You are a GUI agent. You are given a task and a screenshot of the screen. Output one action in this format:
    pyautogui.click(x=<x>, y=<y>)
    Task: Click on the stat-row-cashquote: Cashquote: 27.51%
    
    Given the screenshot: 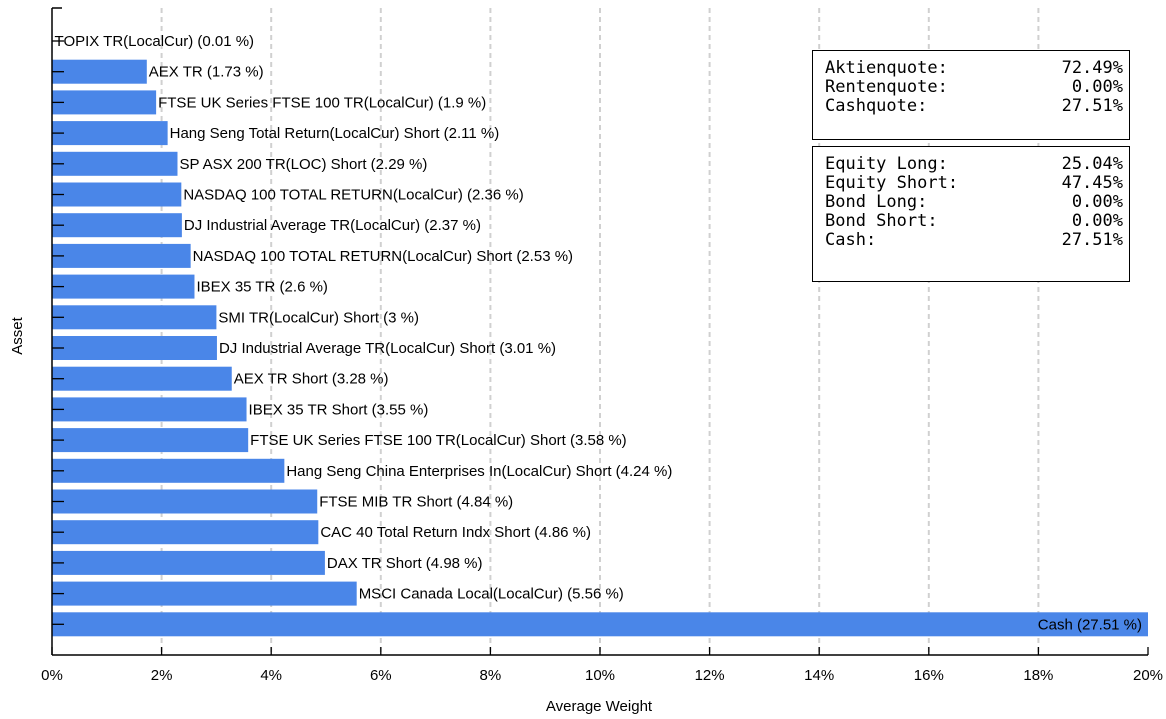 What is the action you would take?
    pyautogui.click(x=974, y=106)
    